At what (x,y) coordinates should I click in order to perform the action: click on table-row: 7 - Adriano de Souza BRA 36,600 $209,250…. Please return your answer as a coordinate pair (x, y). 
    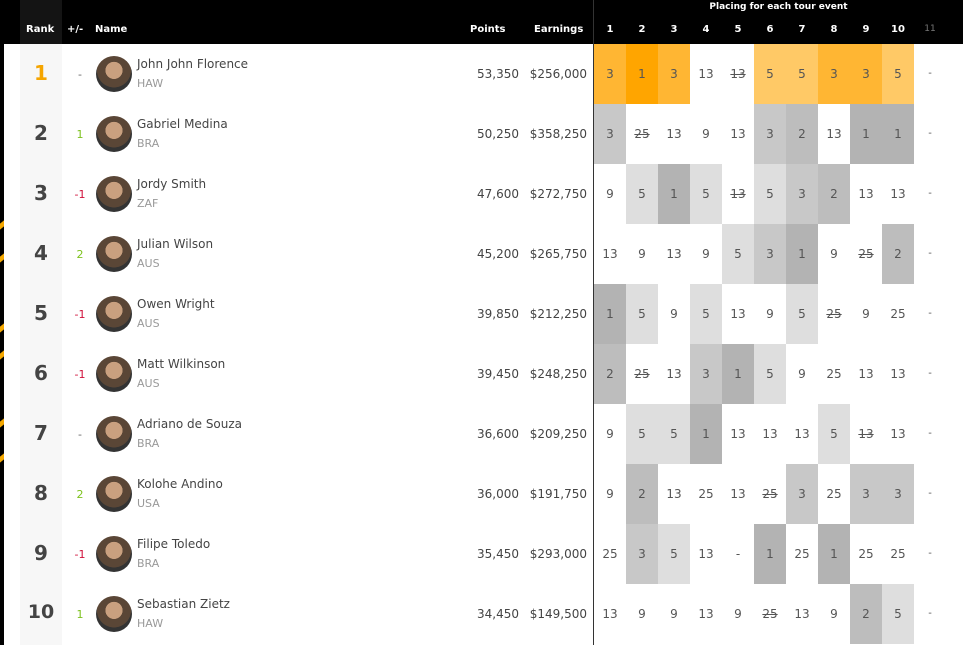
    Looking at the image, I should click on (481, 434).